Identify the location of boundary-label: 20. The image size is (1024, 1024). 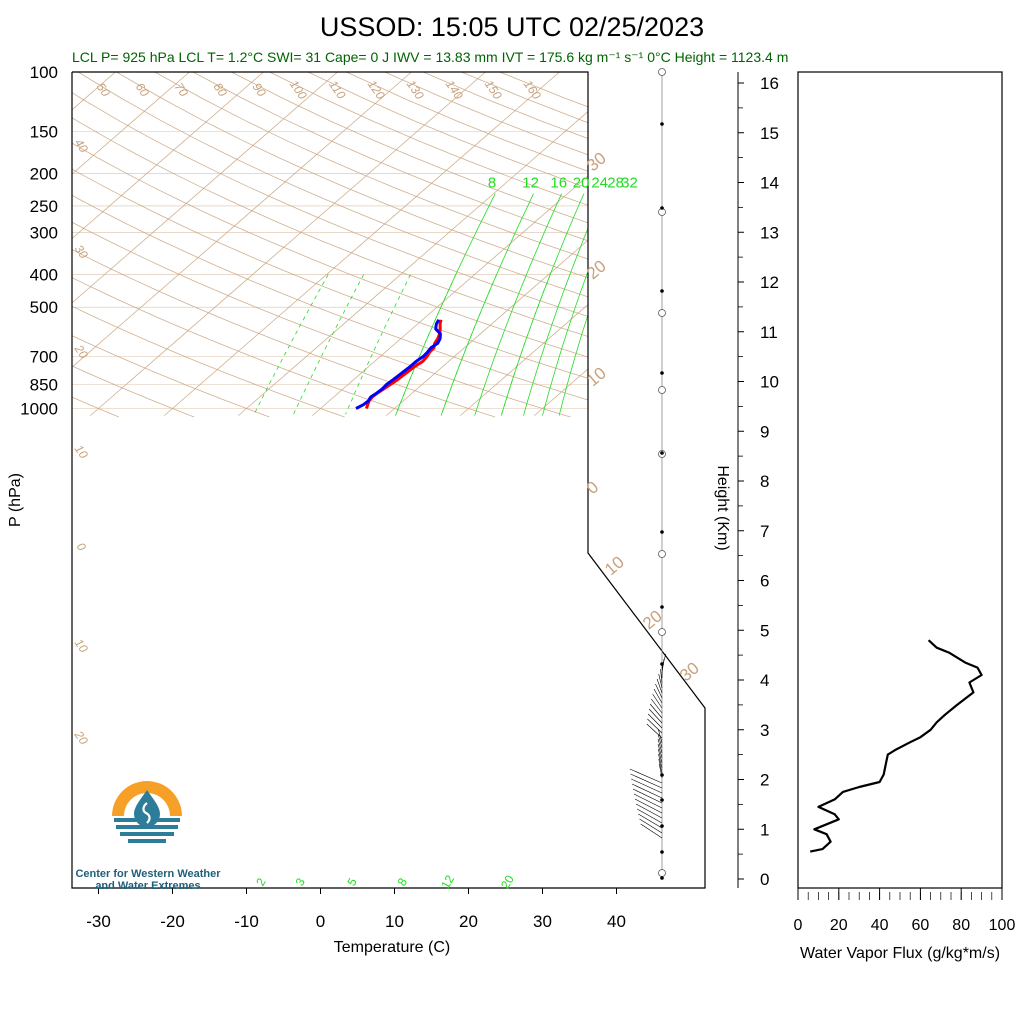
(596, 269).